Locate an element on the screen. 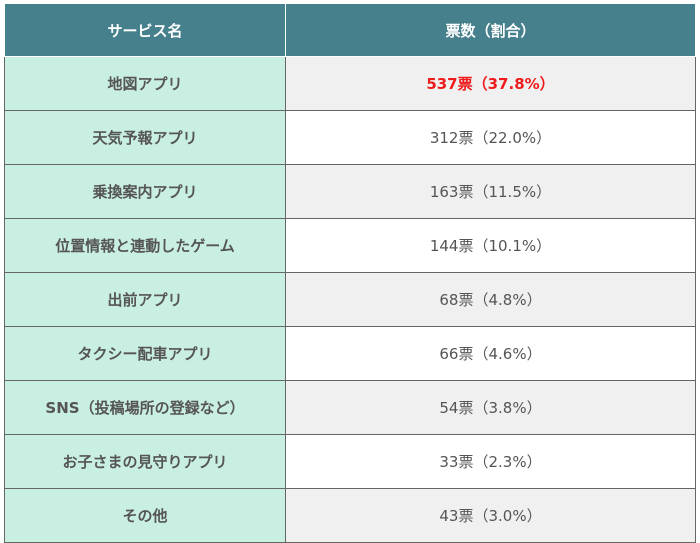 The image size is (700, 543). header-row: サービス名 票数（割合） is located at coordinates (350, 30).